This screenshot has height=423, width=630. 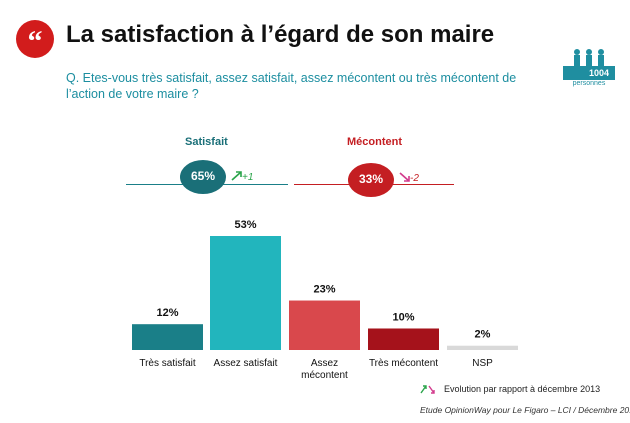 I want to click on sample-count: 1004, so click(x=589, y=73).